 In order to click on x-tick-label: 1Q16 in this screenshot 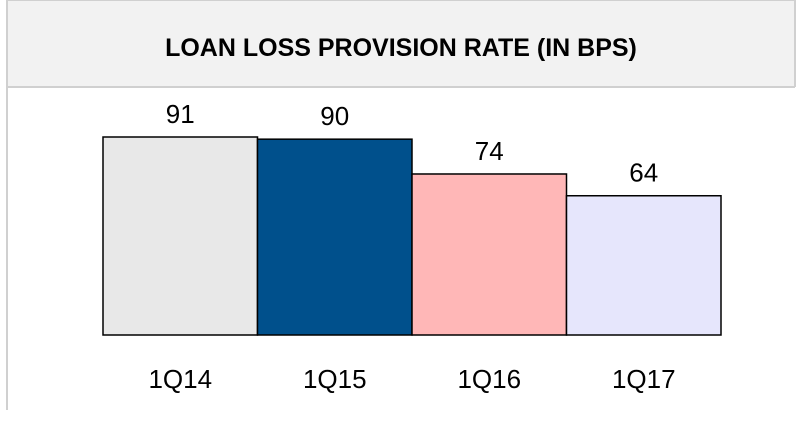, I will do `click(489, 379)`.